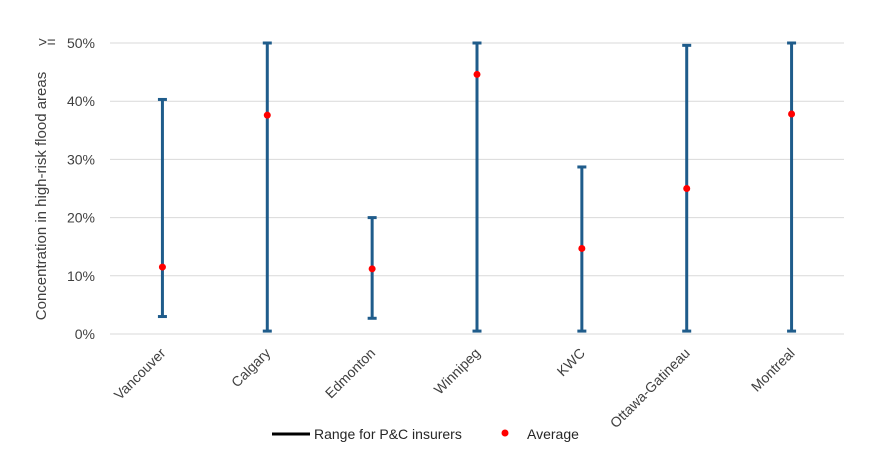  I want to click on y-axis-max-marker: >=, so click(47, 42).